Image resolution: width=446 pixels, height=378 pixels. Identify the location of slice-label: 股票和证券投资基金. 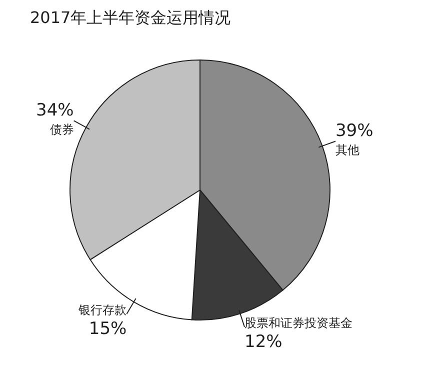
(298, 323).